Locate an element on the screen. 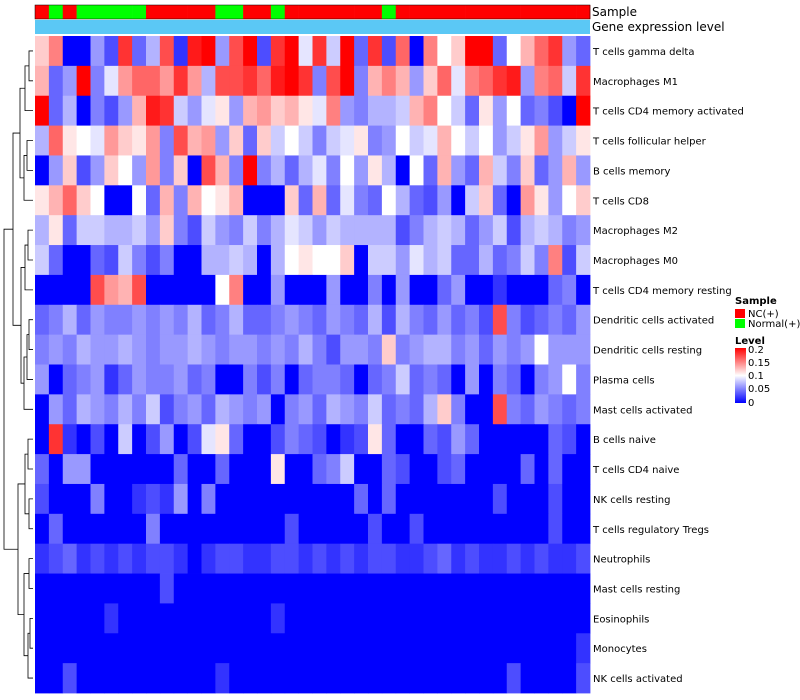 The width and height of the screenshot is (800, 700). sample-cell is located at coordinates (375, 12).